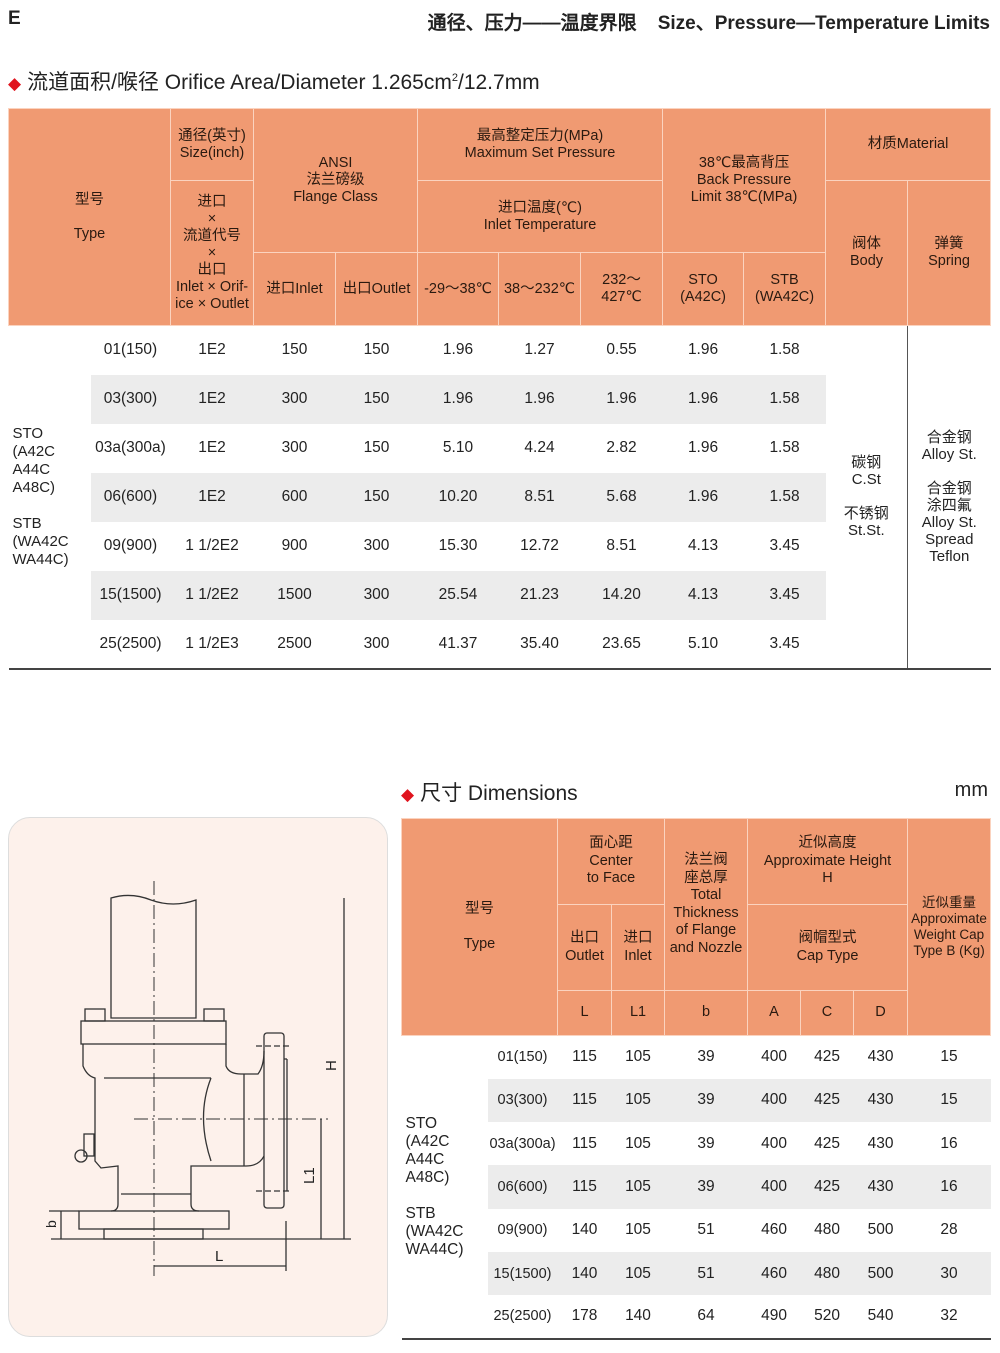 The image size is (1000, 1353). Describe the element at coordinates (880, 1230) in the screenshot. I see `table-cell: 500` at that location.